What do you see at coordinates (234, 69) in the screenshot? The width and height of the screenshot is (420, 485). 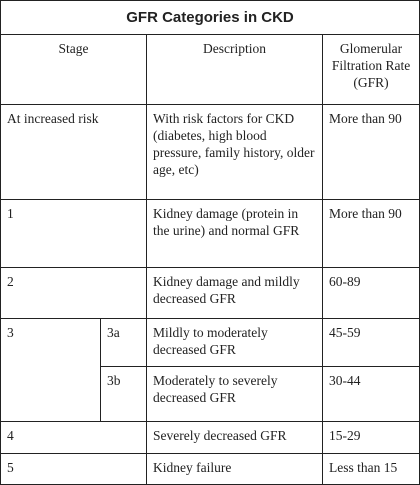 I see `header-cell: Description` at bounding box center [234, 69].